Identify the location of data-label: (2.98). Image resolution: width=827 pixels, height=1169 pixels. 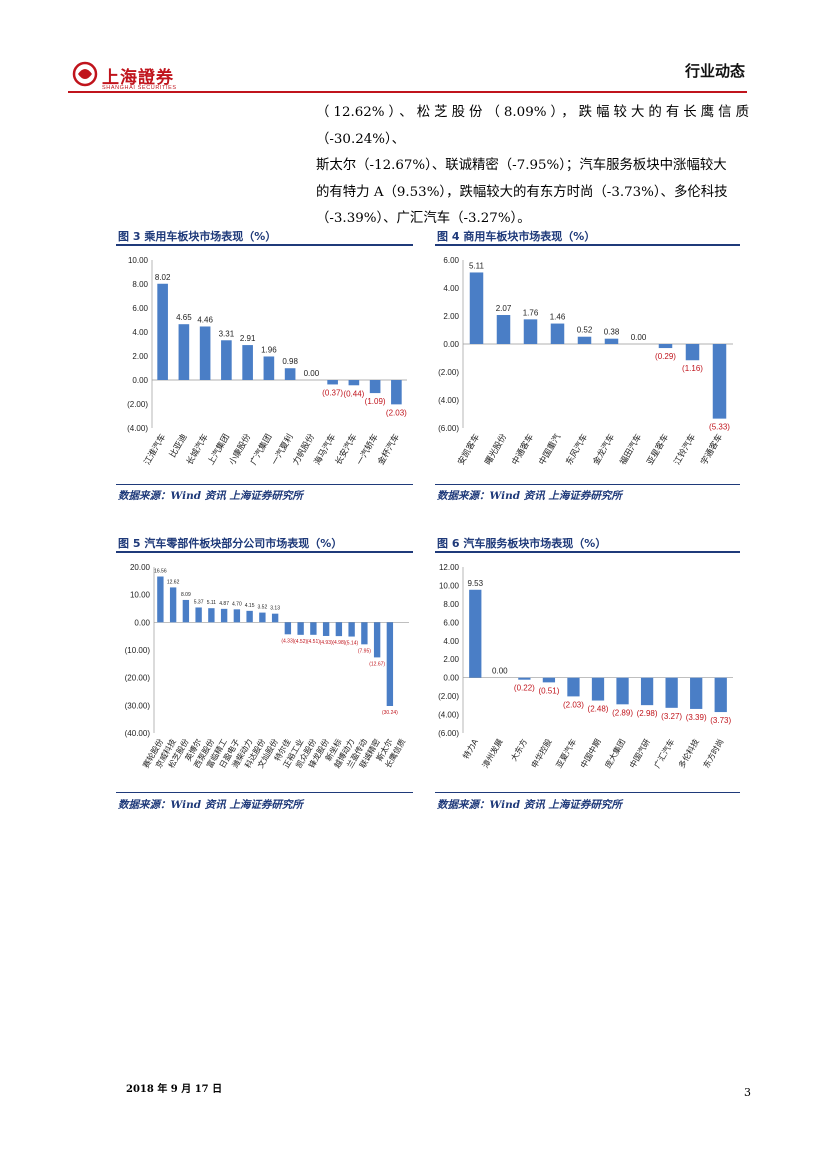
(647, 713).